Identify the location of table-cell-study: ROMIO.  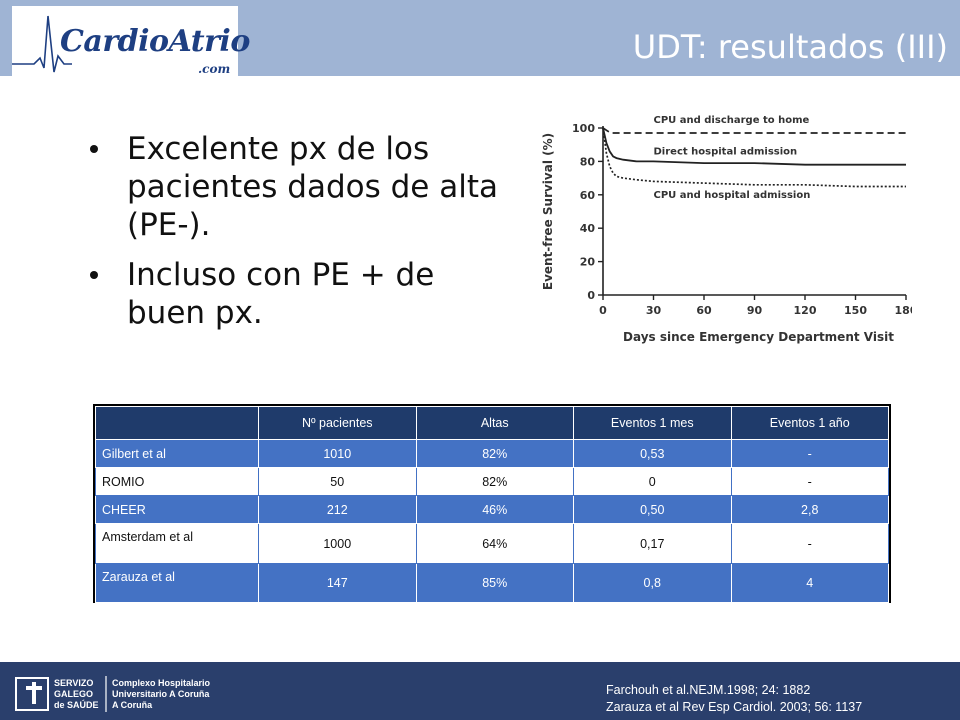
(177, 481).